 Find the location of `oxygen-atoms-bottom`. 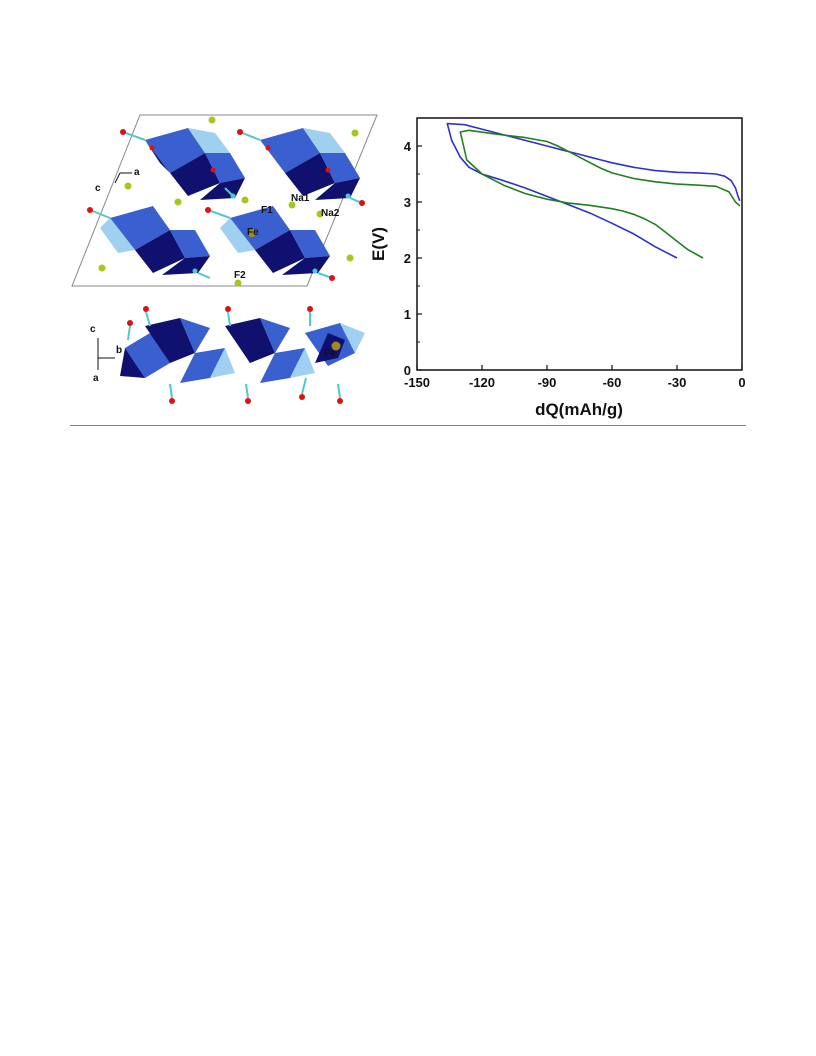

oxygen-atoms-bottom is located at coordinates (235, 355).